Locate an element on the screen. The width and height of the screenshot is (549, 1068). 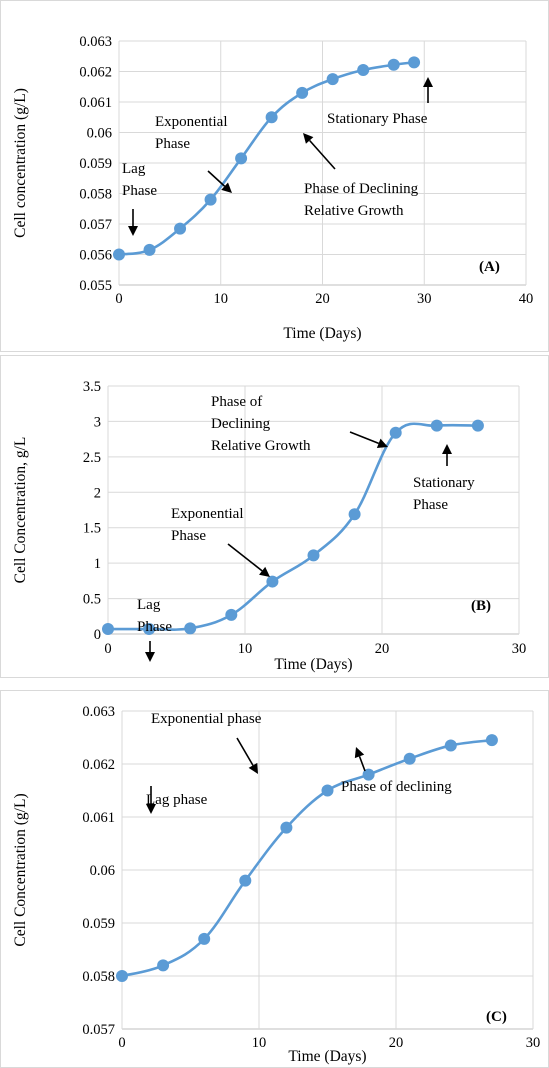
y-tick-label: 1 is located at coordinates (97, 564).